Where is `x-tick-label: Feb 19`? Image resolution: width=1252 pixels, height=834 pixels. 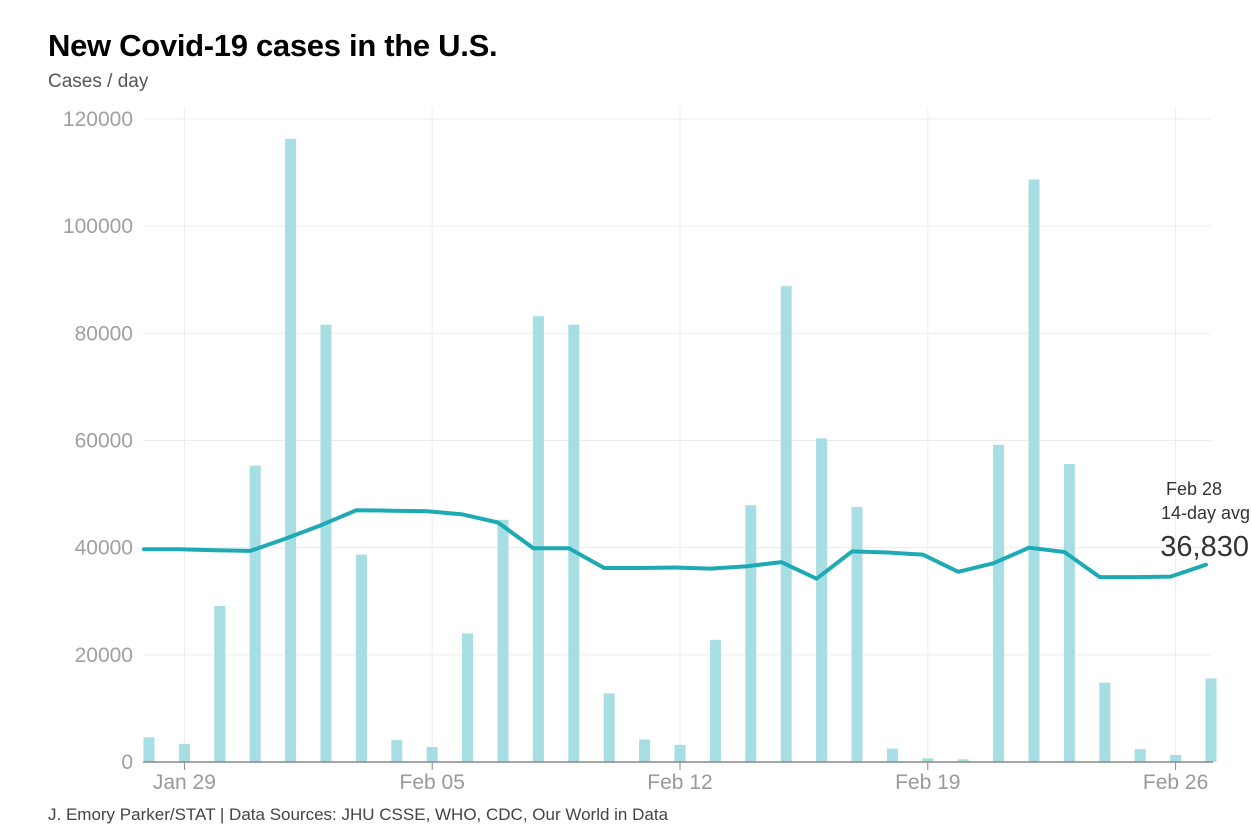
x-tick-label: Feb 19 is located at coordinates (927, 782).